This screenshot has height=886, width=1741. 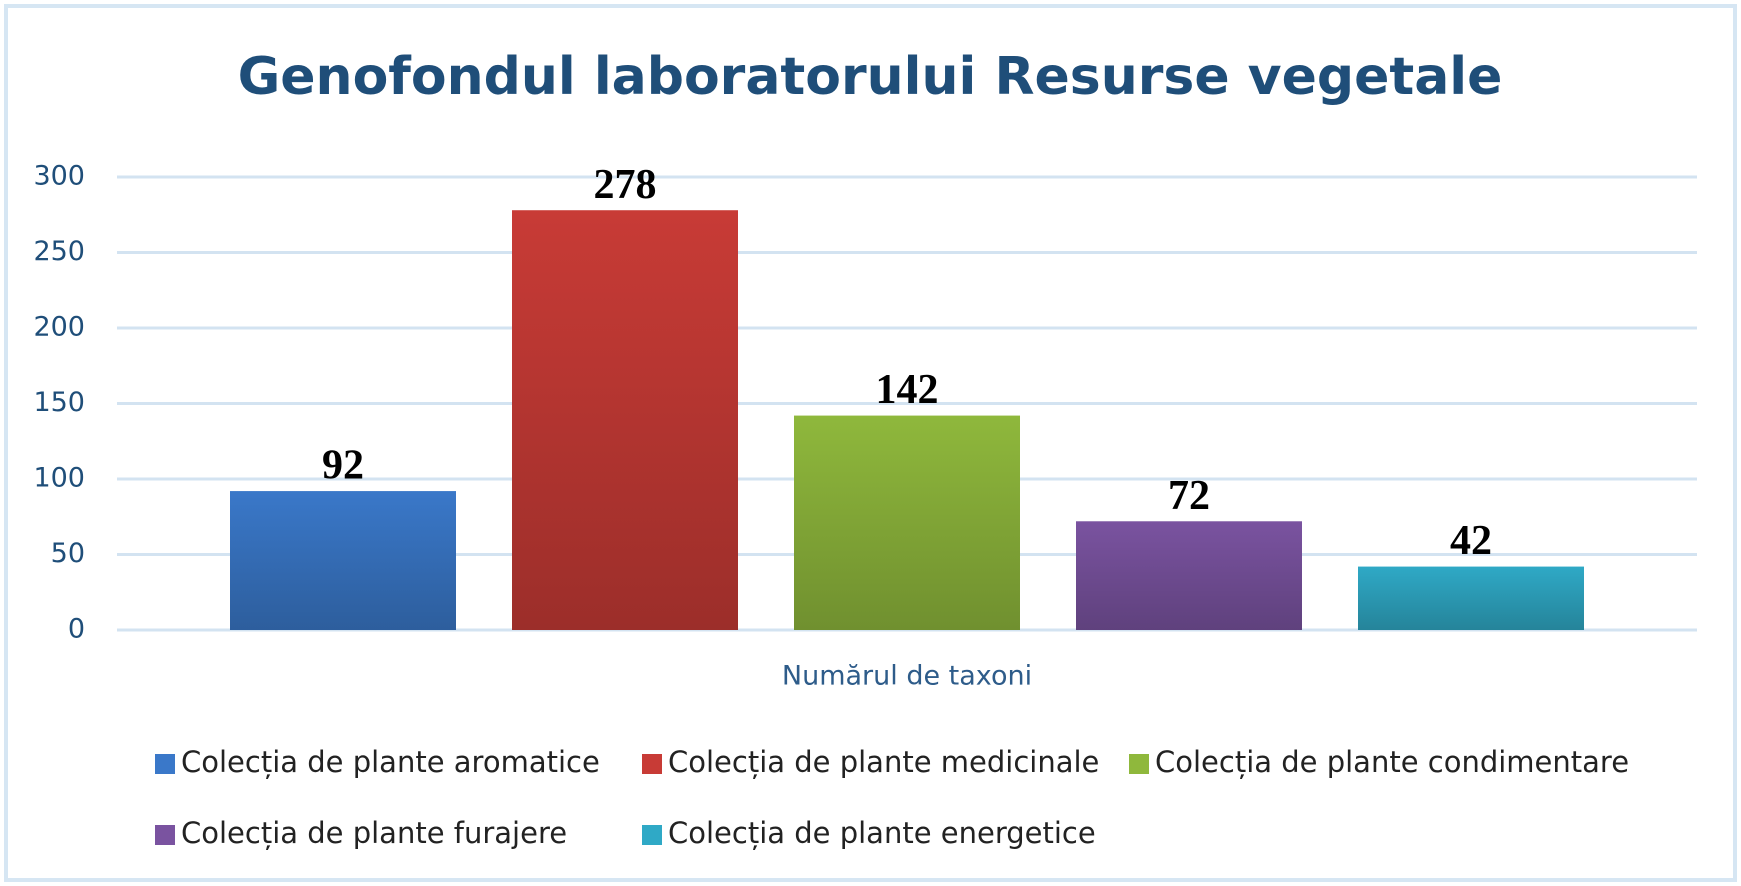 I want to click on y-tick-label: 300, so click(x=59, y=176).